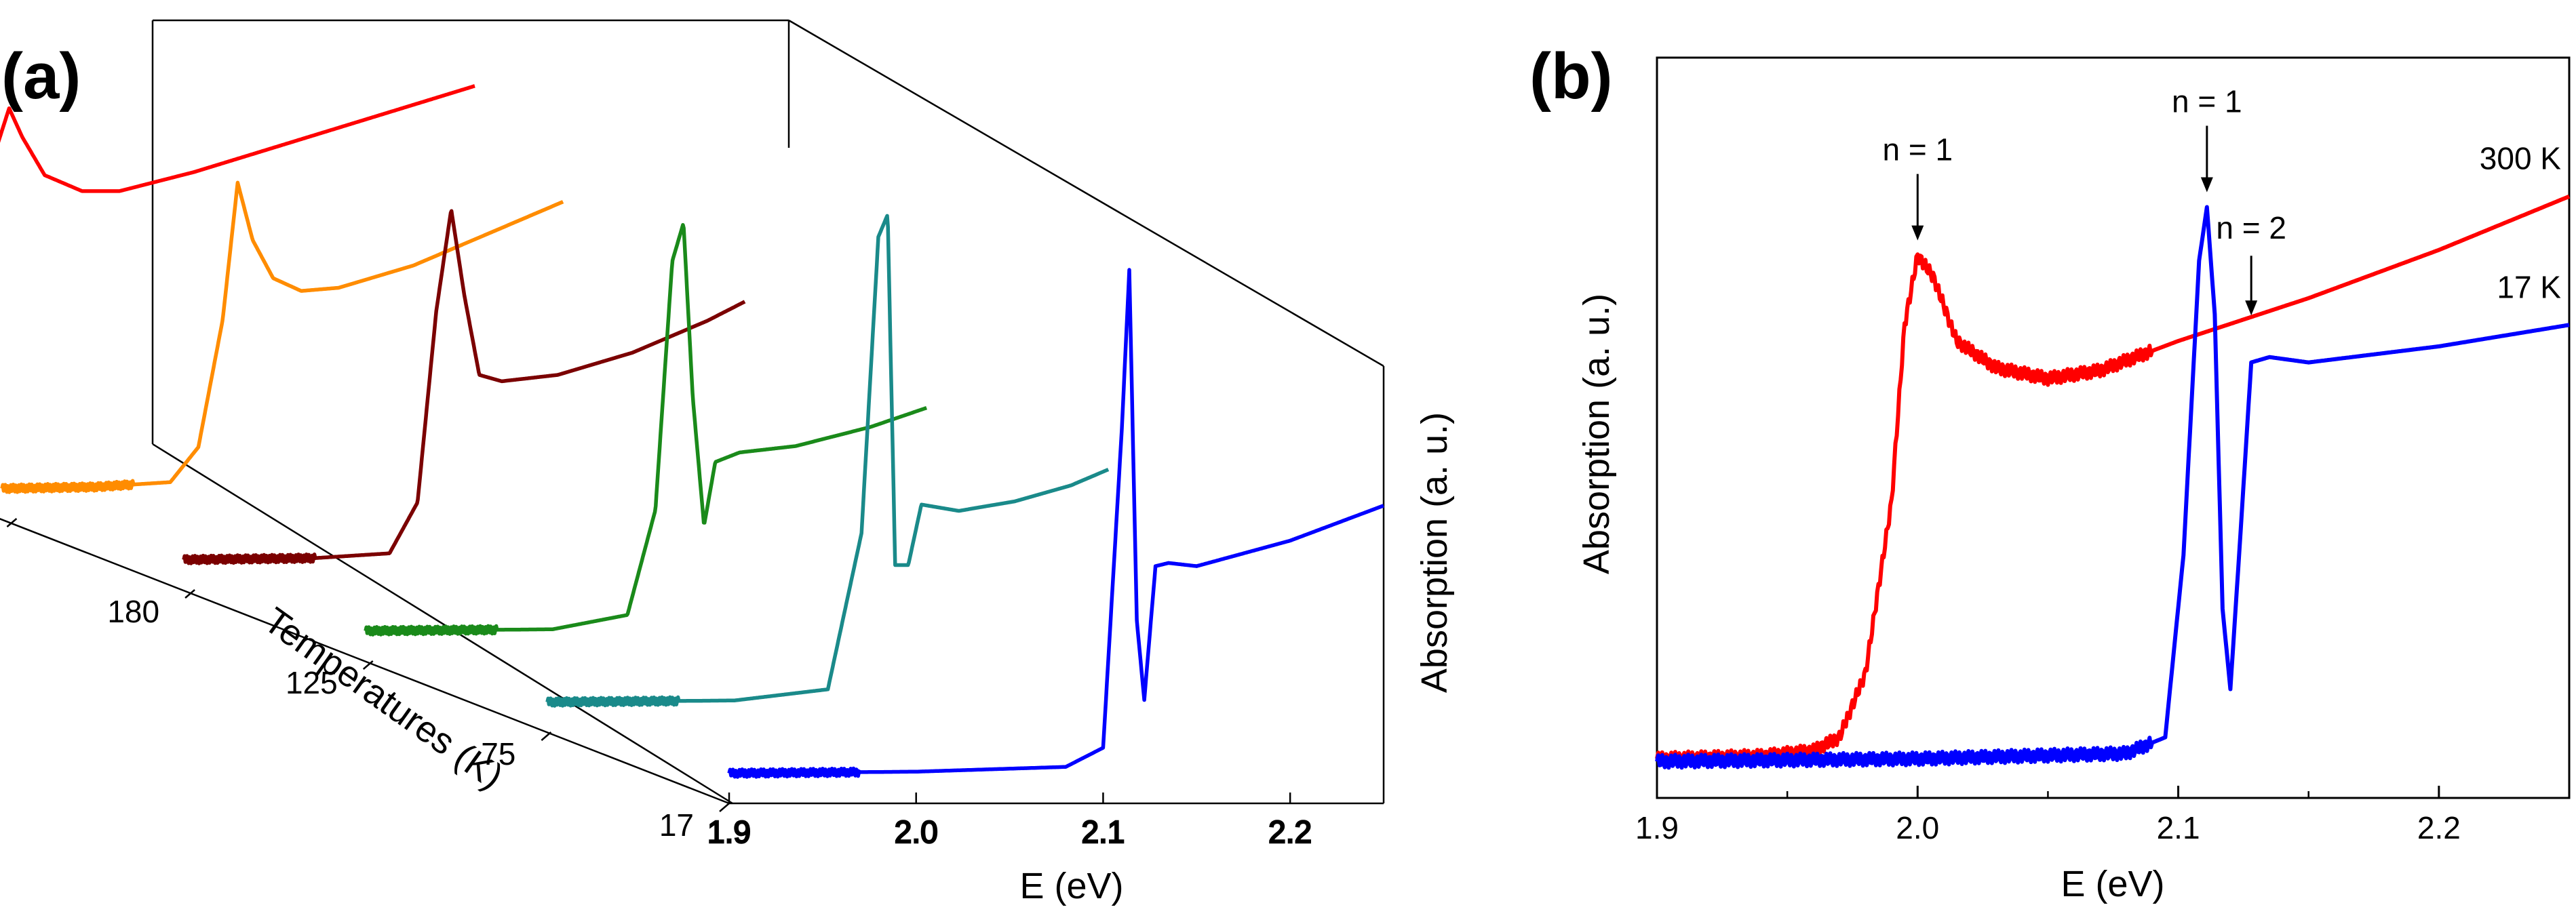 This screenshot has height=922, width=2576. I want to click on temperature-tick-label: 125, so click(312, 682).